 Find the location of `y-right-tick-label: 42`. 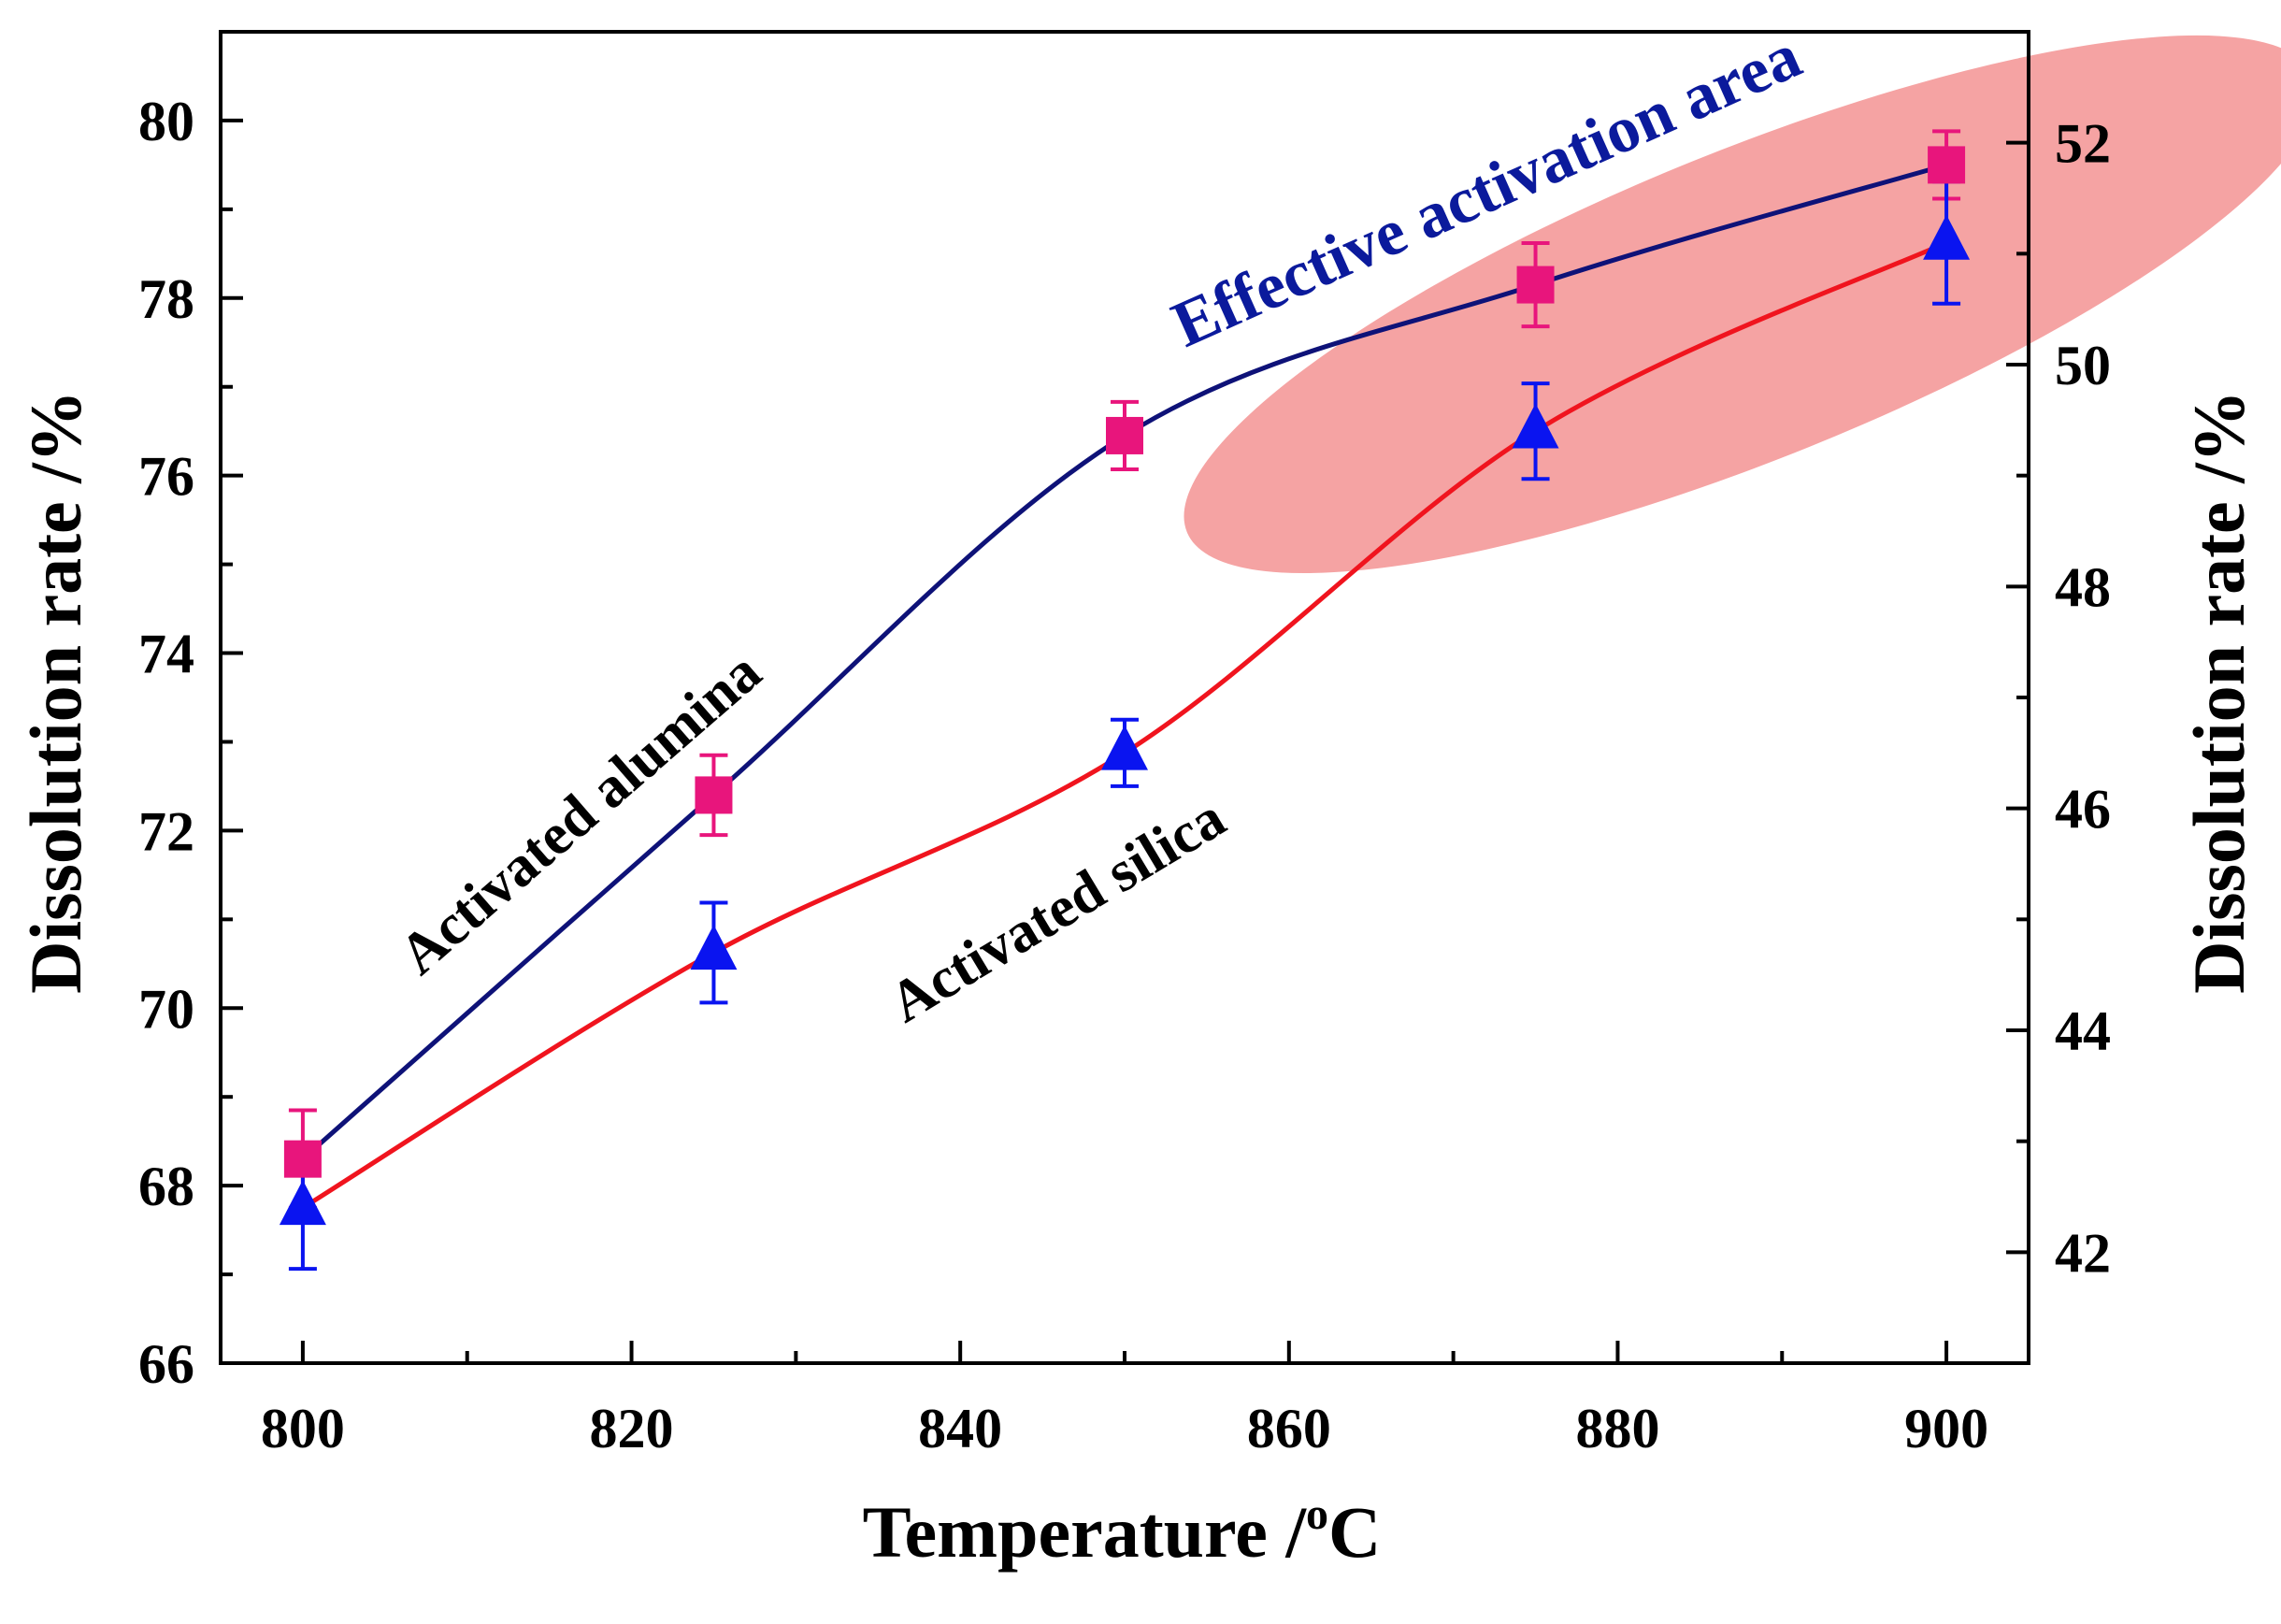

y-right-tick-label: 42 is located at coordinates (2083, 1253).